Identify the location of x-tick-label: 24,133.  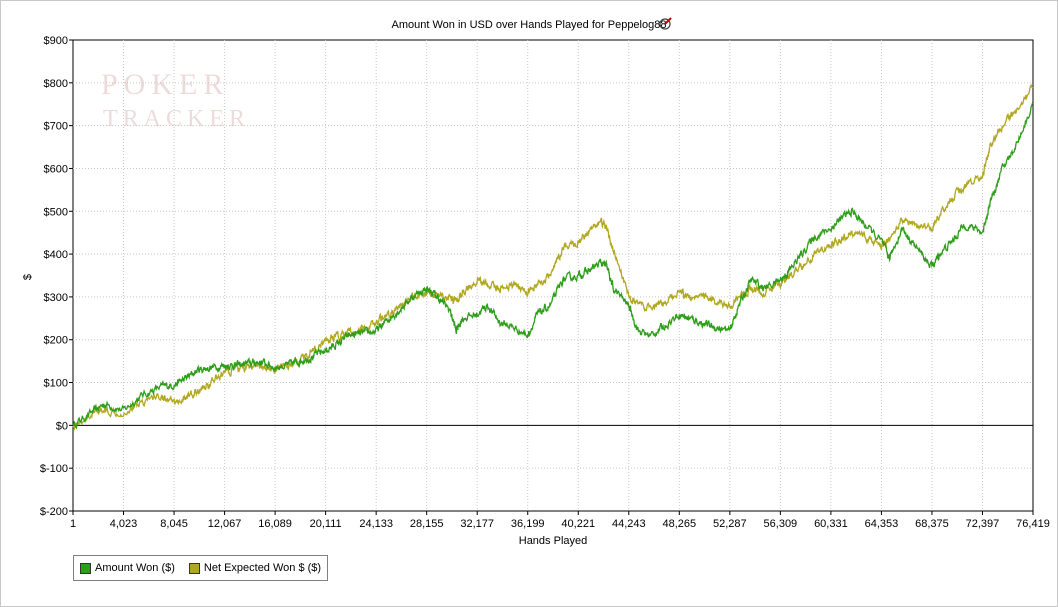
(376, 524).